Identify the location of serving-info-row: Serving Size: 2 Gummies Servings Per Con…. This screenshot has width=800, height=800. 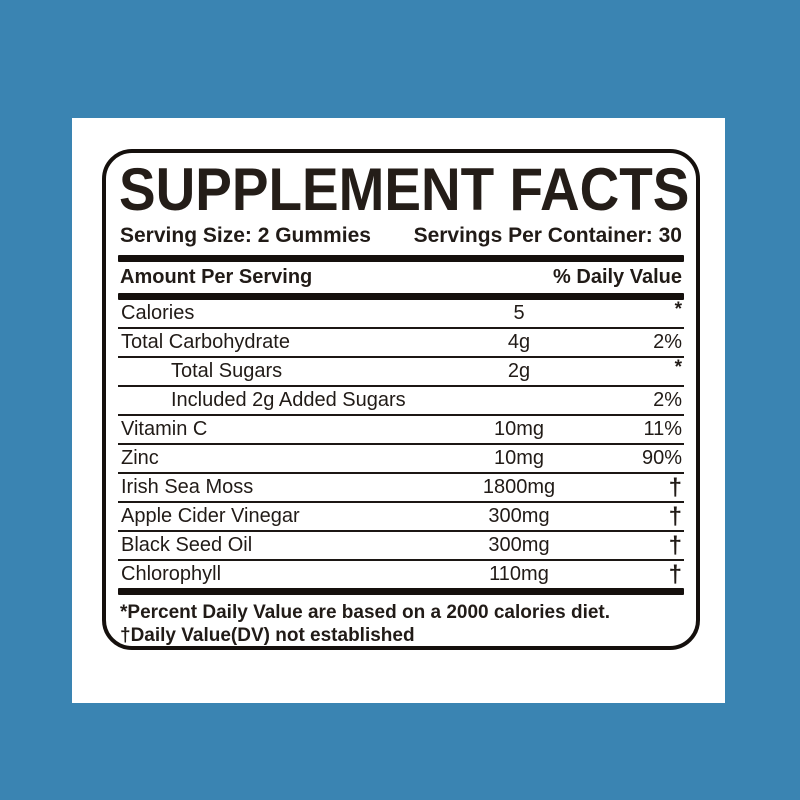
(401, 236).